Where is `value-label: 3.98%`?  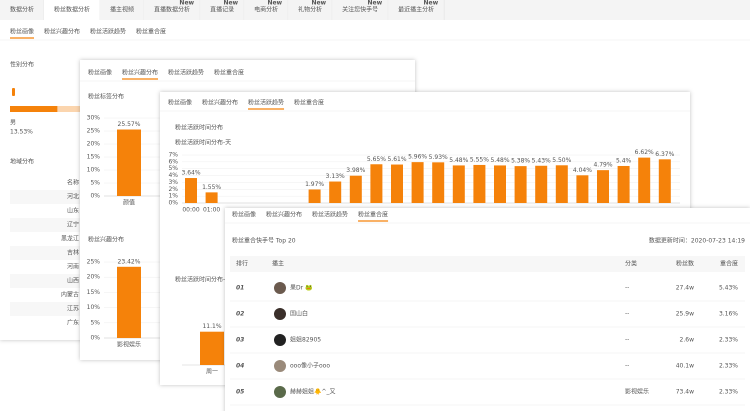 value-label: 3.98% is located at coordinates (355, 170).